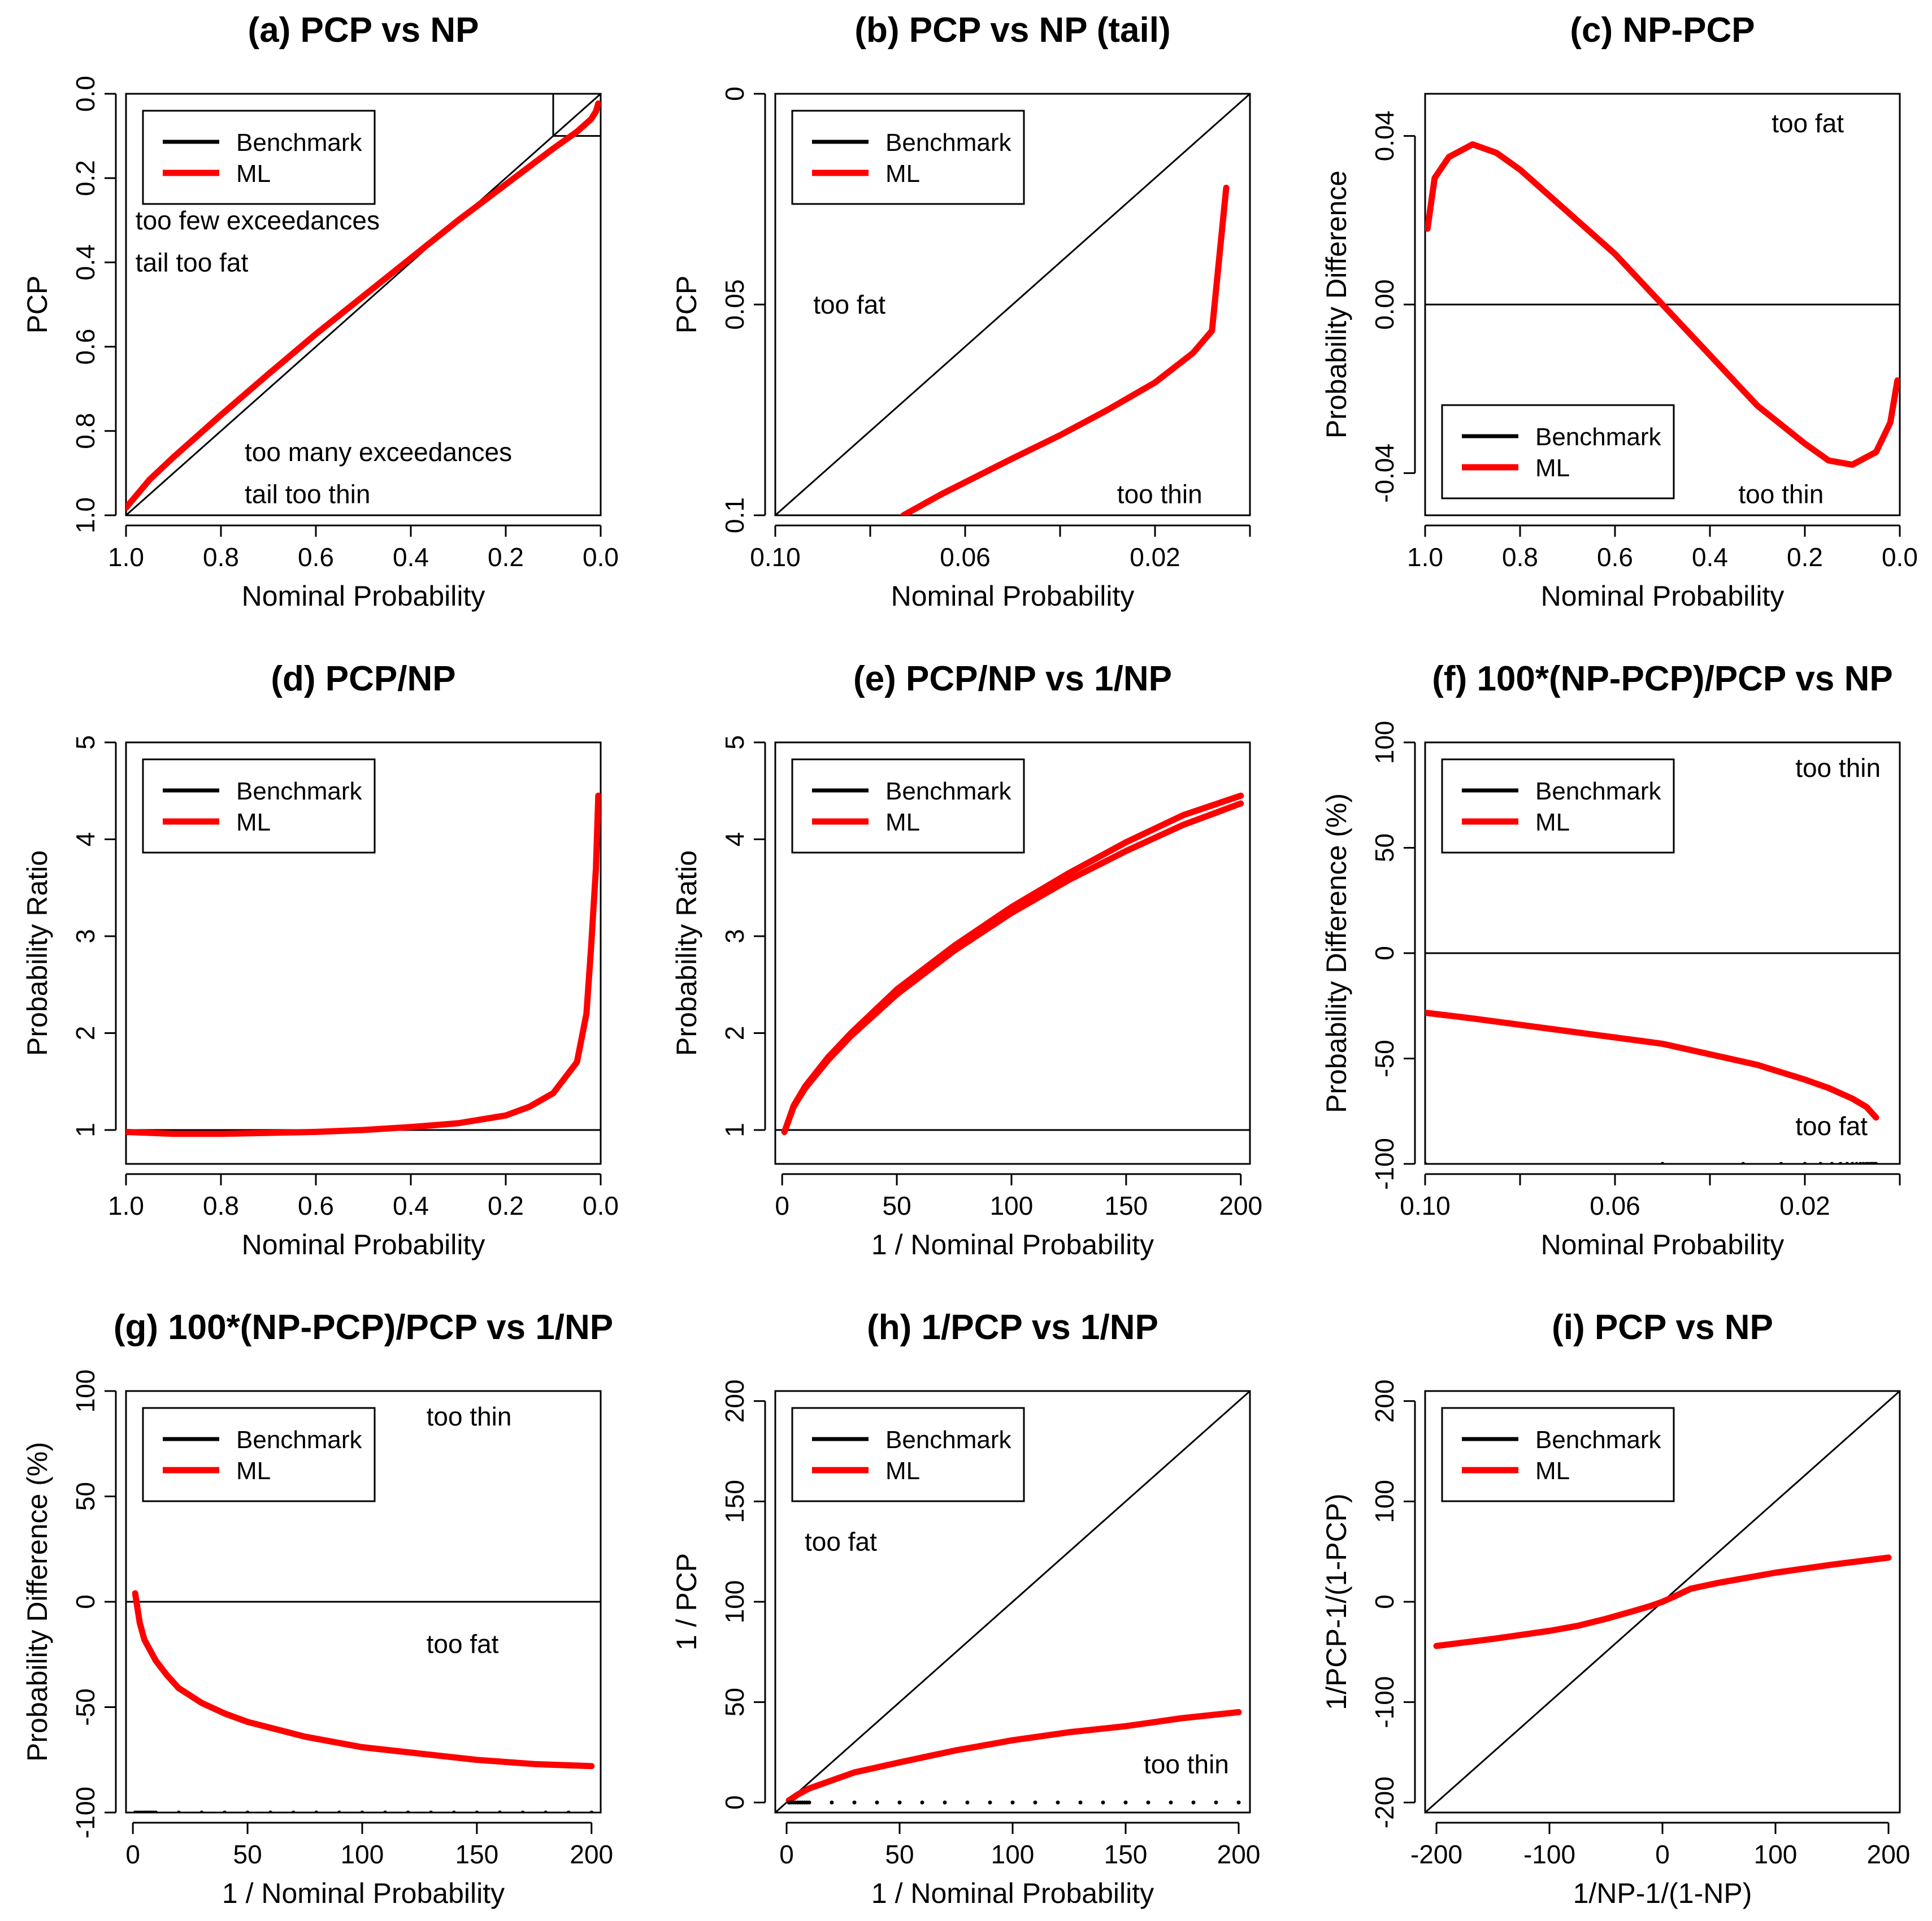 The width and height of the screenshot is (1932, 1921). What do you see at coordinates (126, 1205) in the screenshot?
I see `x-tick-label: 1.0` at bounding box center [126, 1205].